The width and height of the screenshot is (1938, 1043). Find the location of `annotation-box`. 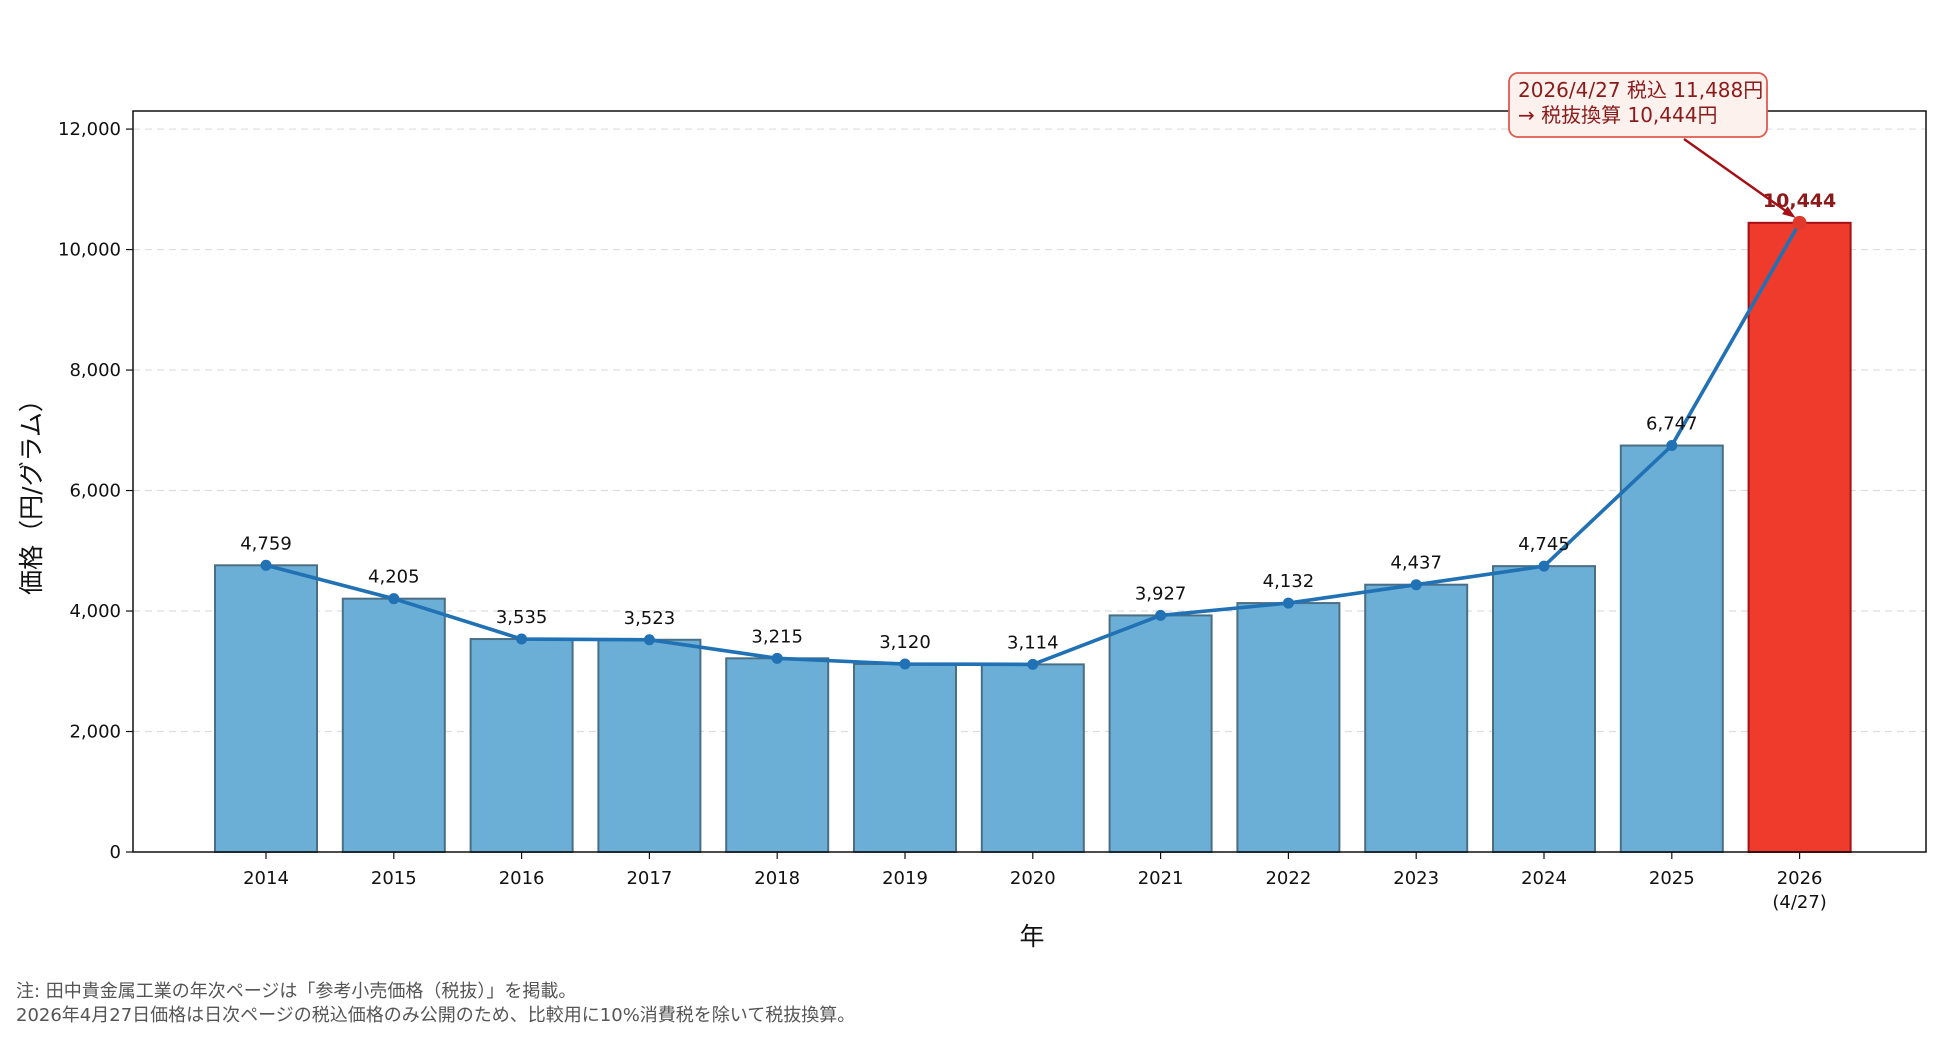

annotation-box is located at coordinates (1638, 105).